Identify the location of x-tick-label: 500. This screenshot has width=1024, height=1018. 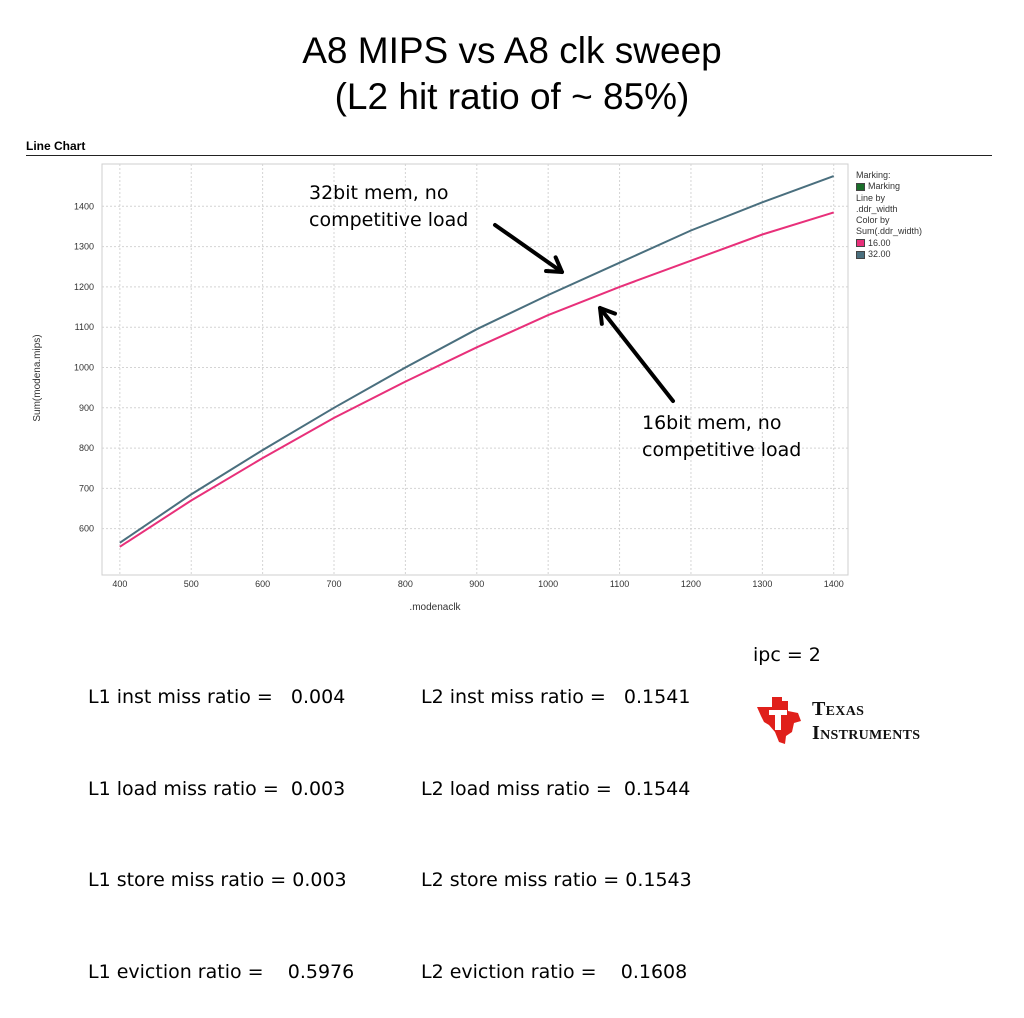
(191, 584).